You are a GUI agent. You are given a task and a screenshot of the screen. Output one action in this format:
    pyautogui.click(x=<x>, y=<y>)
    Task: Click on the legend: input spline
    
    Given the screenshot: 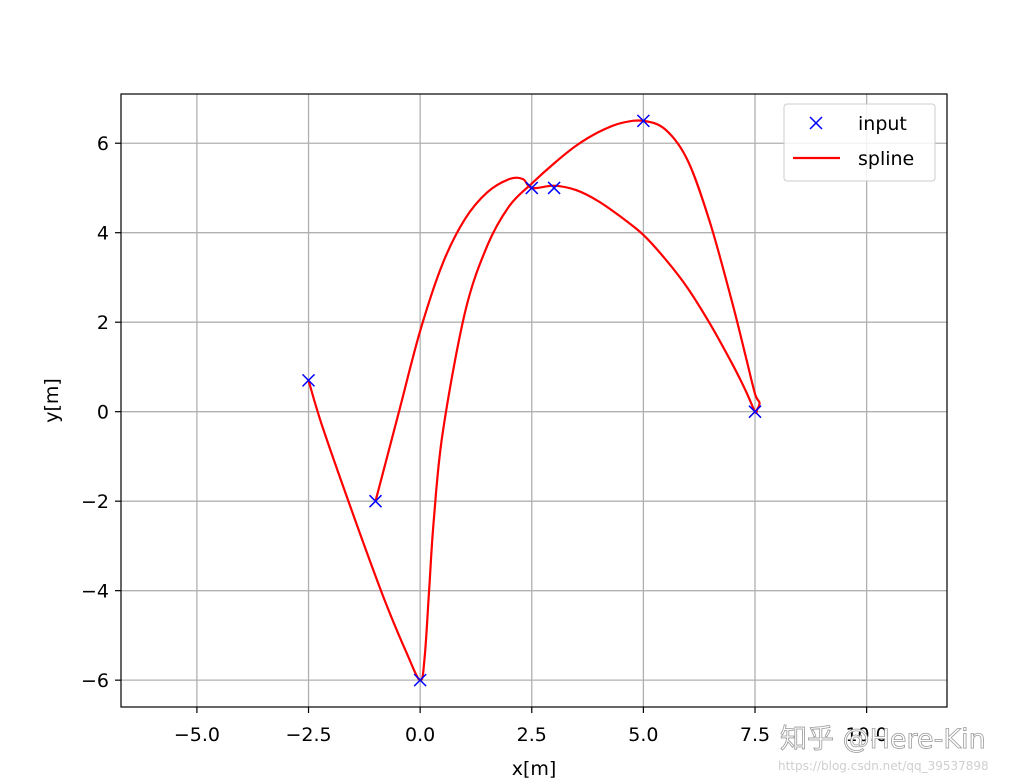 What is the action you would take?
    pyautogui.click(x=859, y=142)
    